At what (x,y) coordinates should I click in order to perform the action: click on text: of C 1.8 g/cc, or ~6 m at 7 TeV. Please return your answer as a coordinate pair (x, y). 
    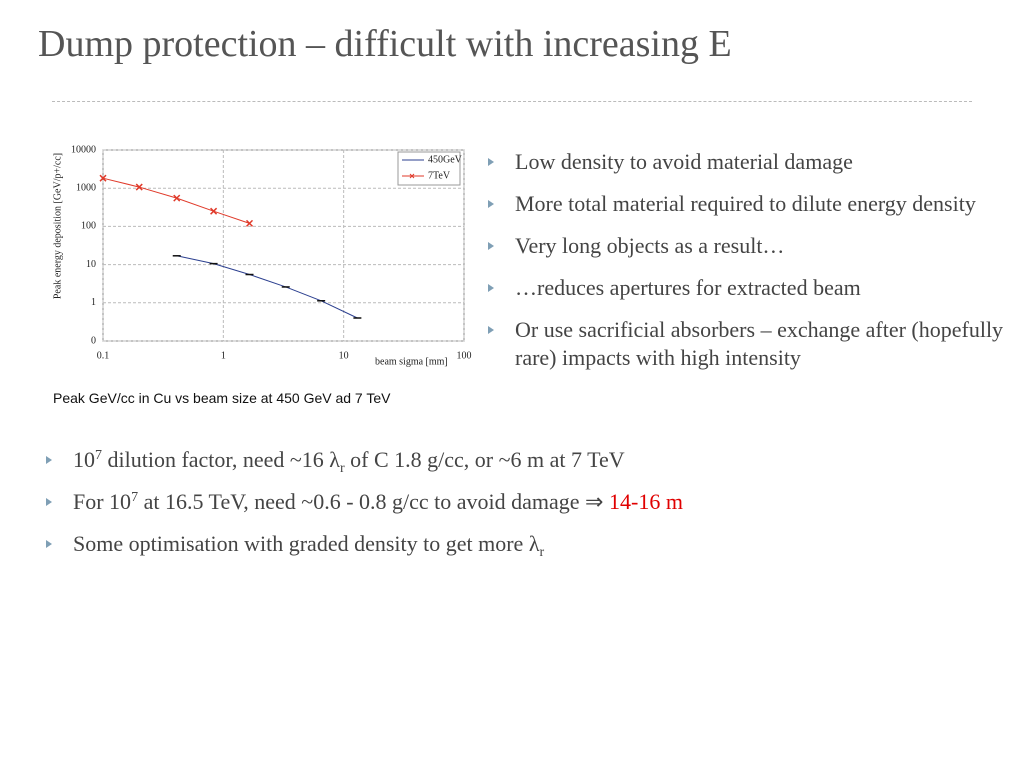
    Looking at the image, I should click on (484, 459).